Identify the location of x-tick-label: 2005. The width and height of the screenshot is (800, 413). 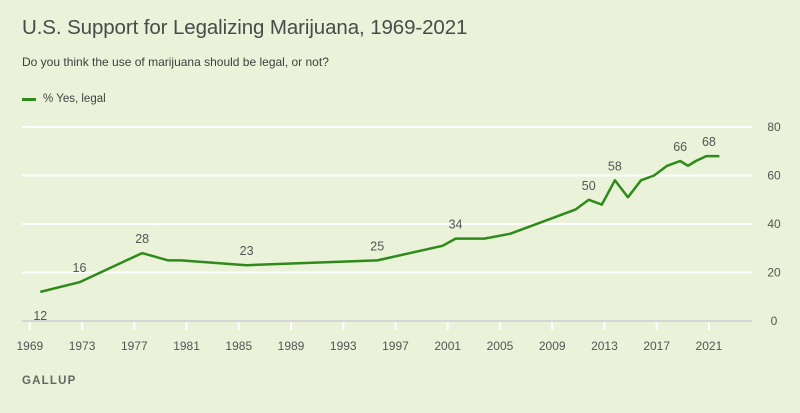
(500, 346).